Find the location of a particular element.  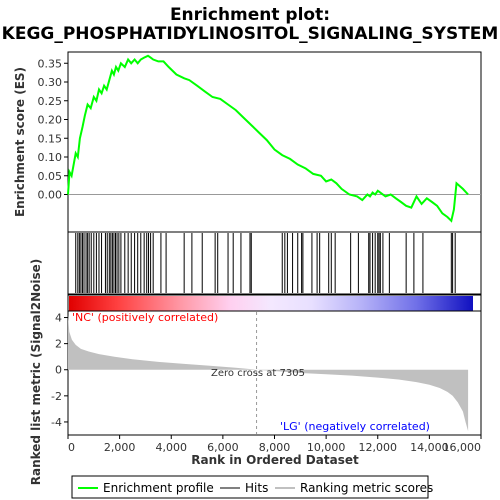

x-tick-label: 2,000 is located at coordinates (120, 447).